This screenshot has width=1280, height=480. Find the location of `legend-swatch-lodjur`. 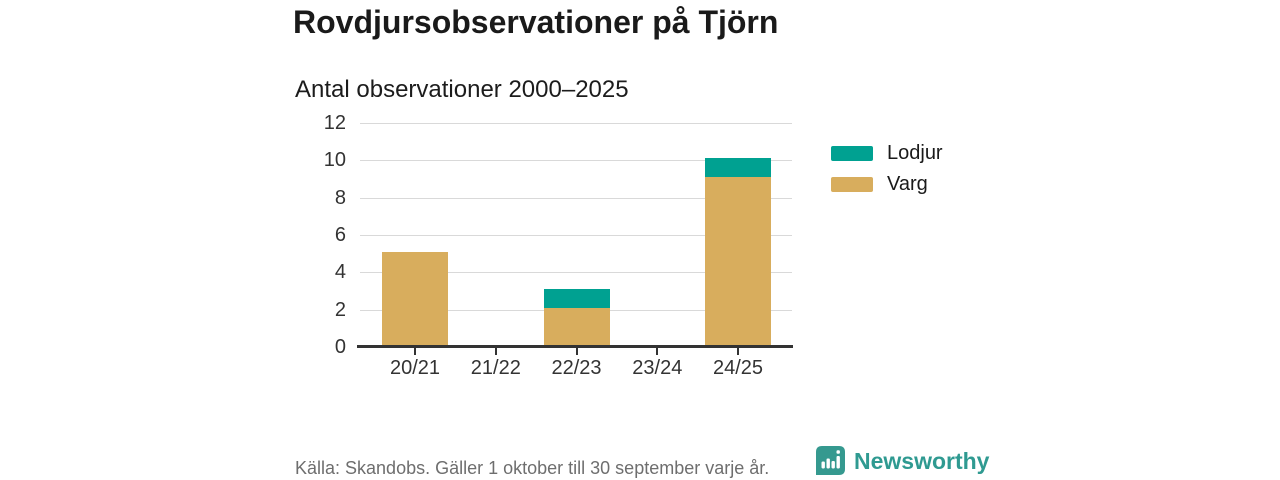

legend-swatch-lodjur is located at coordinates (852, 153).